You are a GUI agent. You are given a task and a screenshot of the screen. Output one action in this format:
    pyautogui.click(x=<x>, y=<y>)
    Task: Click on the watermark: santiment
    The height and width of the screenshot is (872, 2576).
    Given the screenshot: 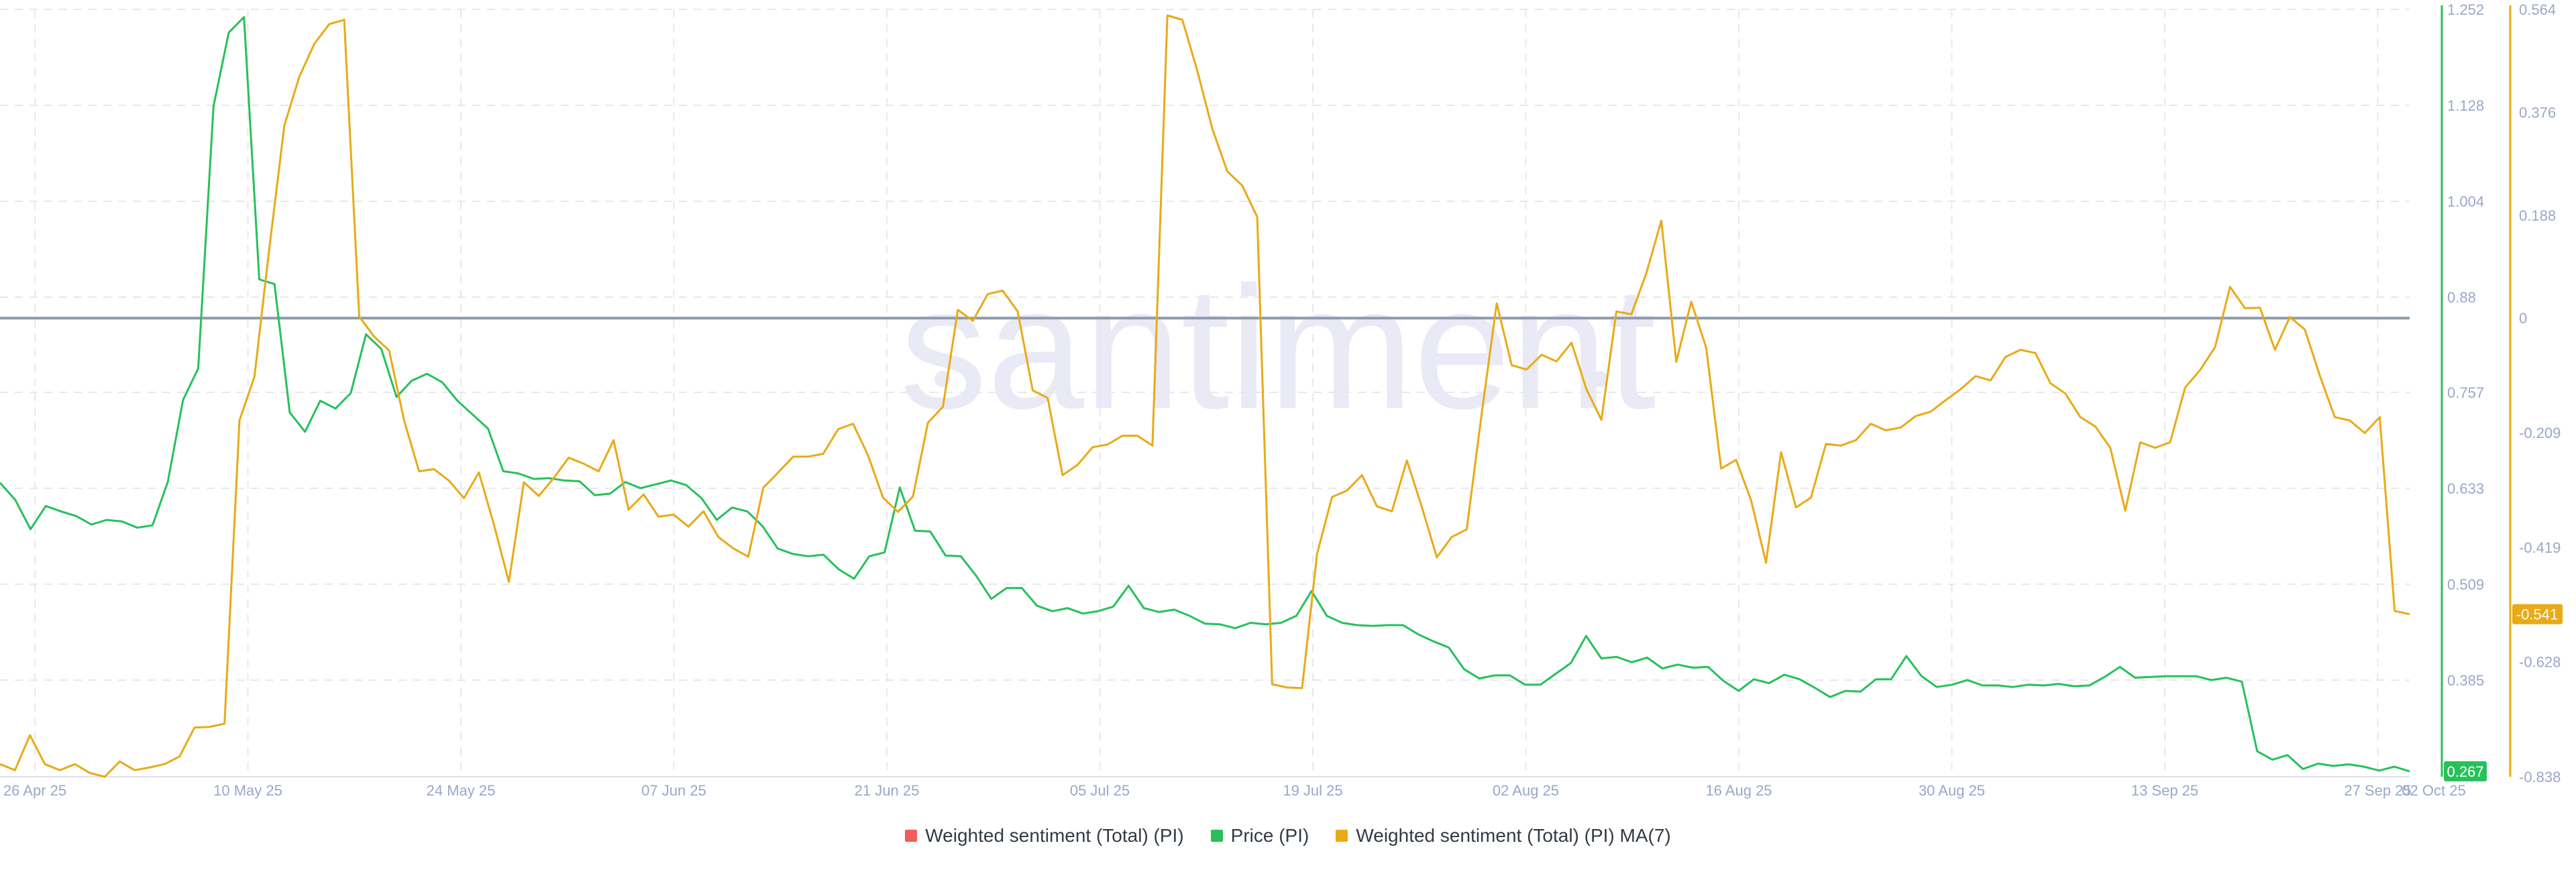 What is the action you would take?
    pyautogui.click(x=1278, y=348)
    